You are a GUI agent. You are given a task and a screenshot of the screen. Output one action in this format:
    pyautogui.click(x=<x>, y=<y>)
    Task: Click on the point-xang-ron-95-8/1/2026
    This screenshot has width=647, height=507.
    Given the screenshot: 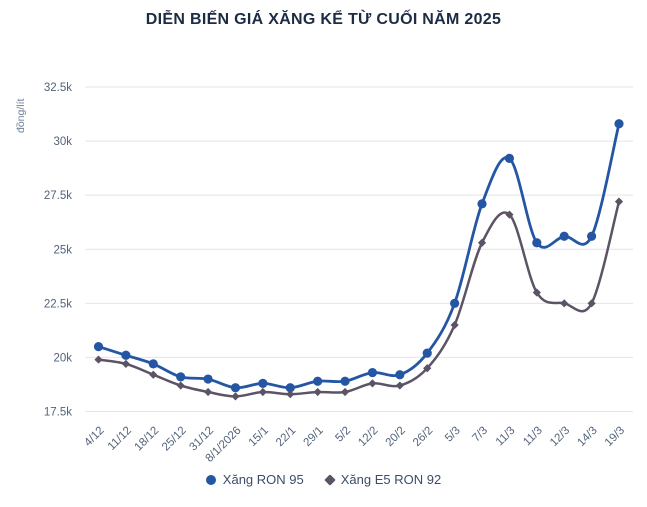 What is the action you would take?
    pyautogui.click(x=235, y=388)
    